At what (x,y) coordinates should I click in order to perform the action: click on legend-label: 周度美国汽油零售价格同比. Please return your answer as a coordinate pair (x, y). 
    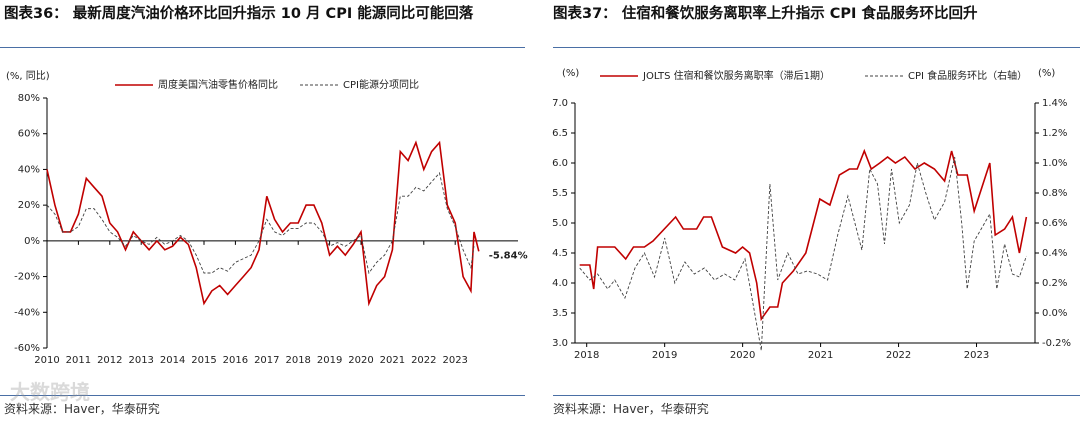
    Looking at the image, I should click on (218, 84).